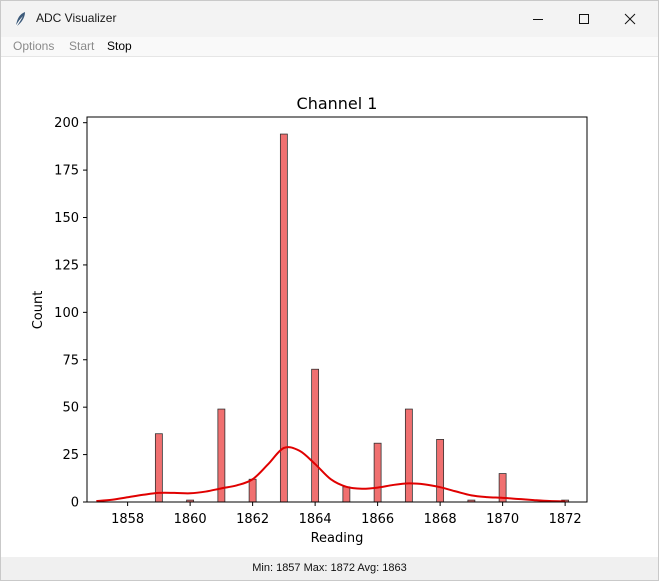 The image size is (659, 581). Describe the element at coordinates (331, 474) in the screenshot. I see `kde-curve` at that location.